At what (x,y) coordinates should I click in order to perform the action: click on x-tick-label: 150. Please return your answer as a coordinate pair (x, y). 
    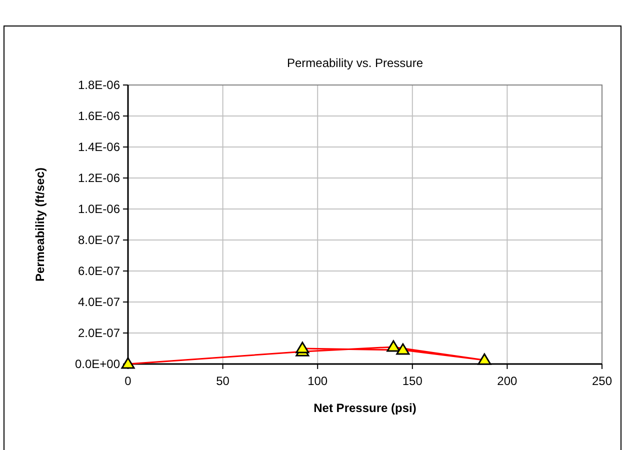
    Looking at the image, I should click on (412, 381).